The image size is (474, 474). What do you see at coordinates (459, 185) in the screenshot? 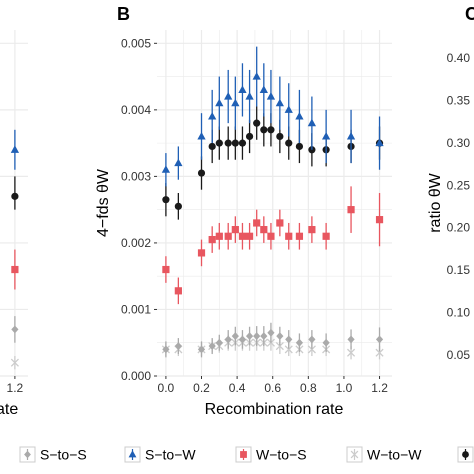
I see `y-tick-label: 0.25` at bounding box center [459, 185].